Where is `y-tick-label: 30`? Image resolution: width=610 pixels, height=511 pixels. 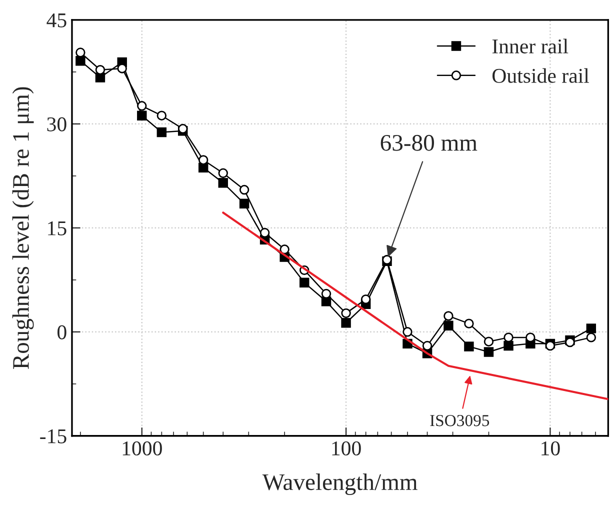
y-tick-label: 30 is located at coordinates (56, 124).